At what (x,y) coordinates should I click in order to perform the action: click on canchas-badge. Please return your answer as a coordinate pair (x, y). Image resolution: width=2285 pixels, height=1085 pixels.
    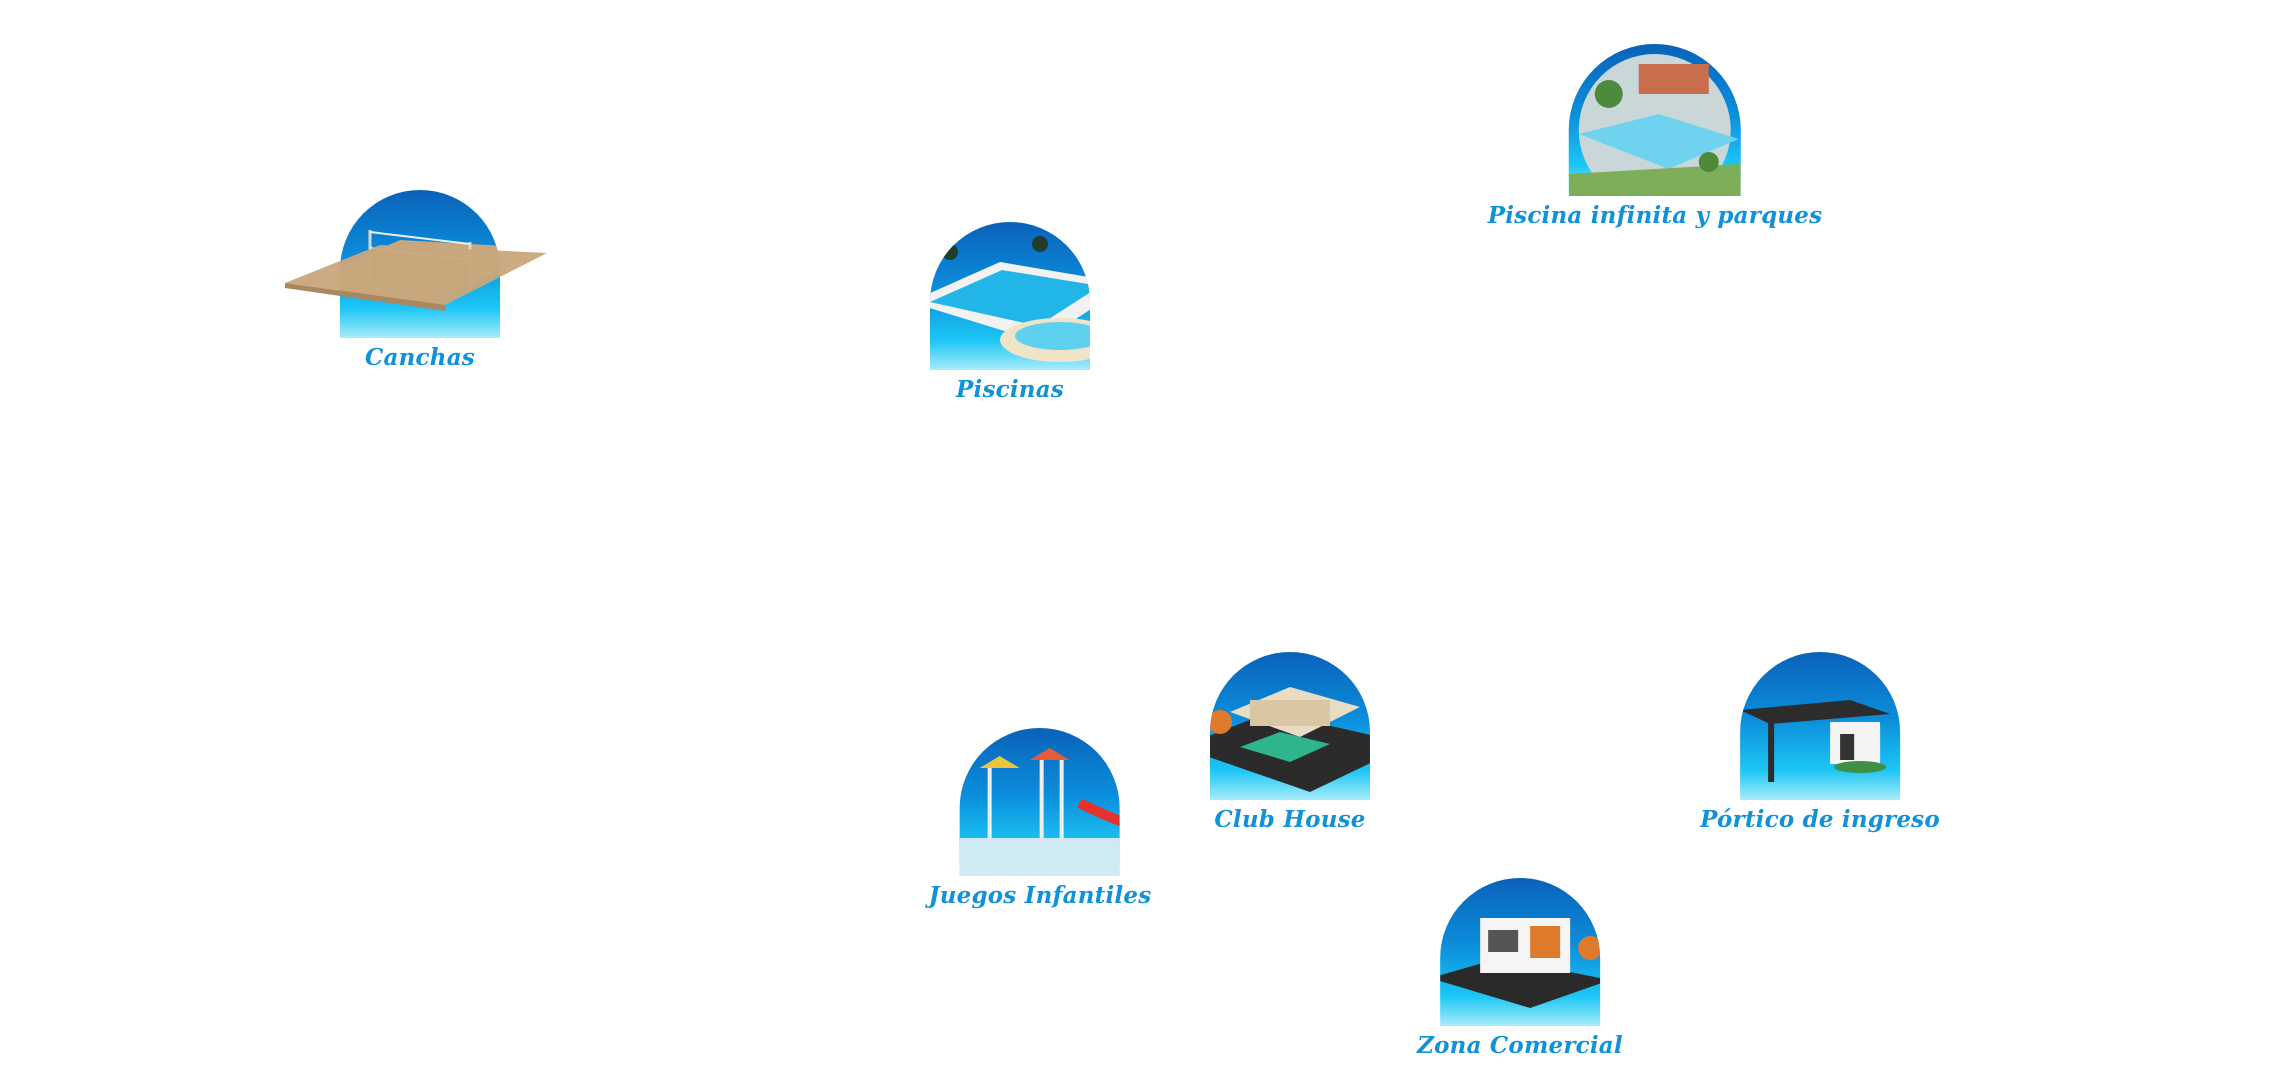
    Looking at the image, I should click on (420, 264).